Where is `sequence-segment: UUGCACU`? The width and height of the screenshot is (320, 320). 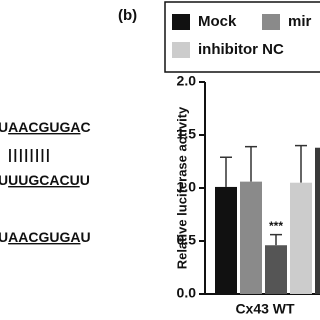 sequence-segment: UUGCACU is located at coordinates (44, 180).